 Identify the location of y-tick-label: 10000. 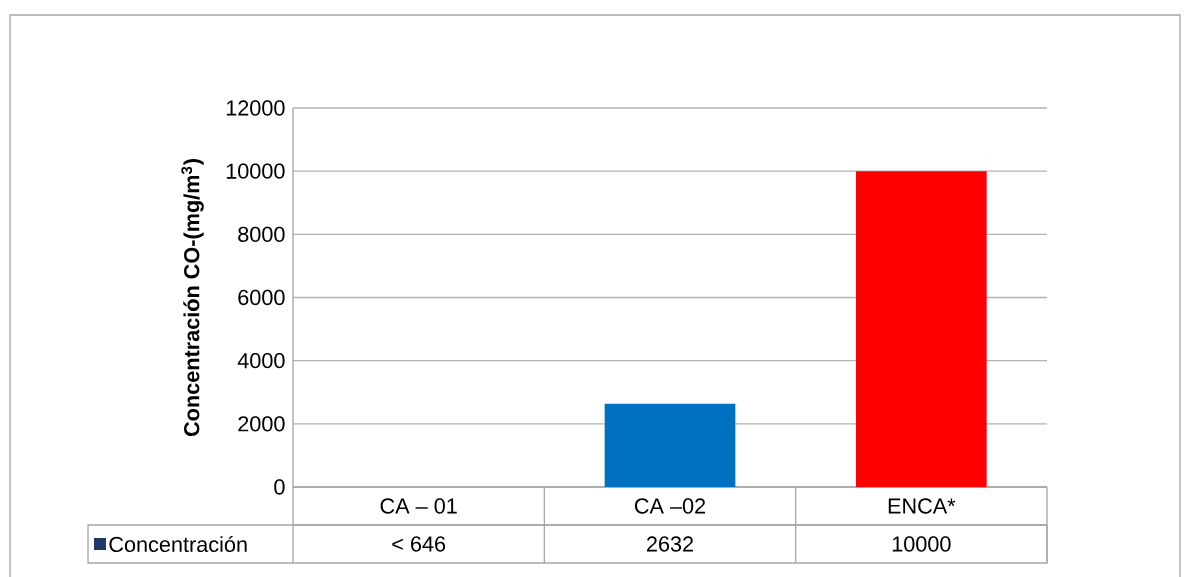
(255, 171).